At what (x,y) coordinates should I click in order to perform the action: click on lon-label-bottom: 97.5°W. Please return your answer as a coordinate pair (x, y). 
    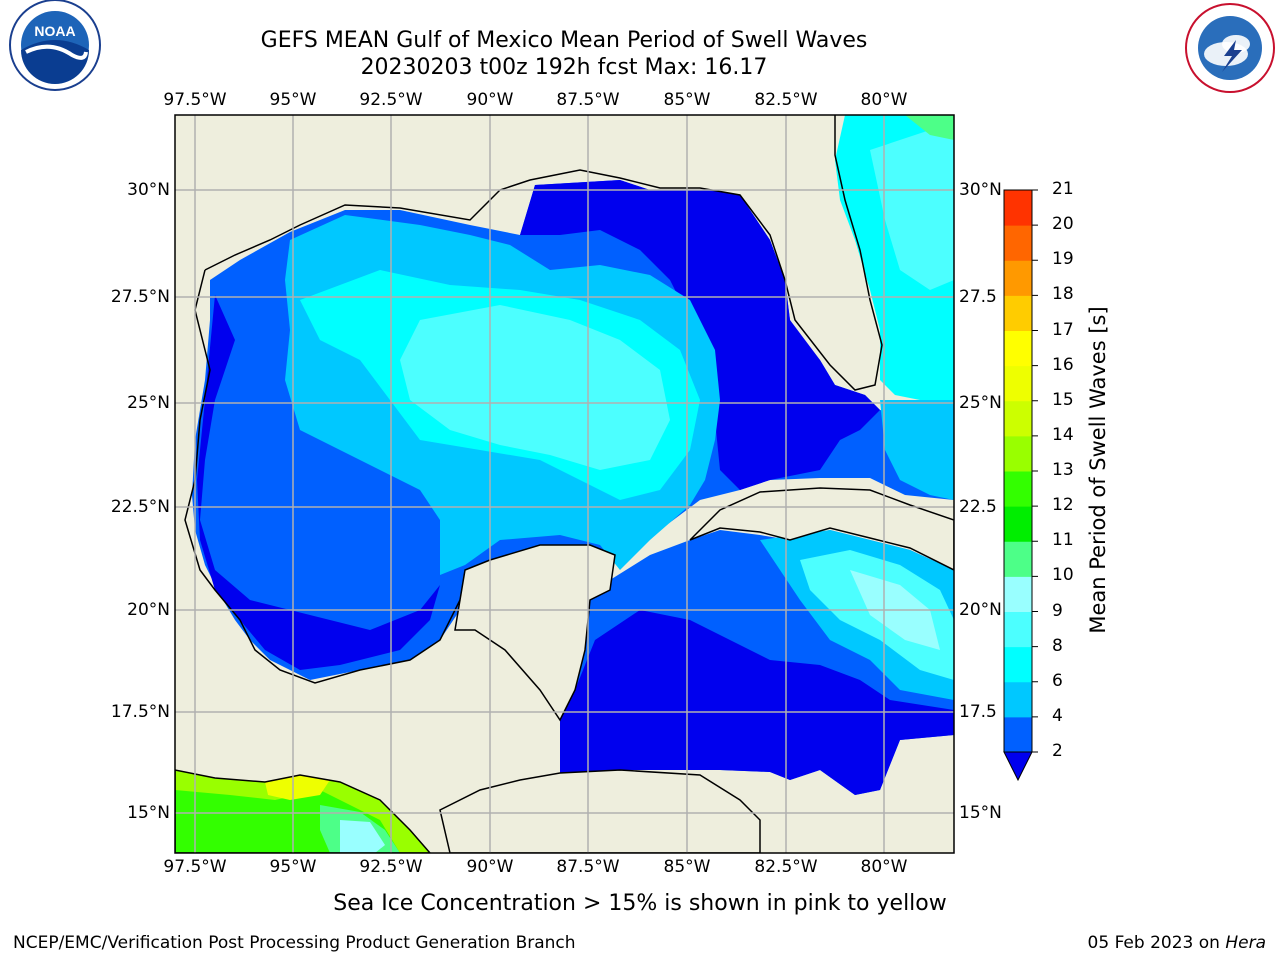
    Looking at the image, I should click on (195, 867).